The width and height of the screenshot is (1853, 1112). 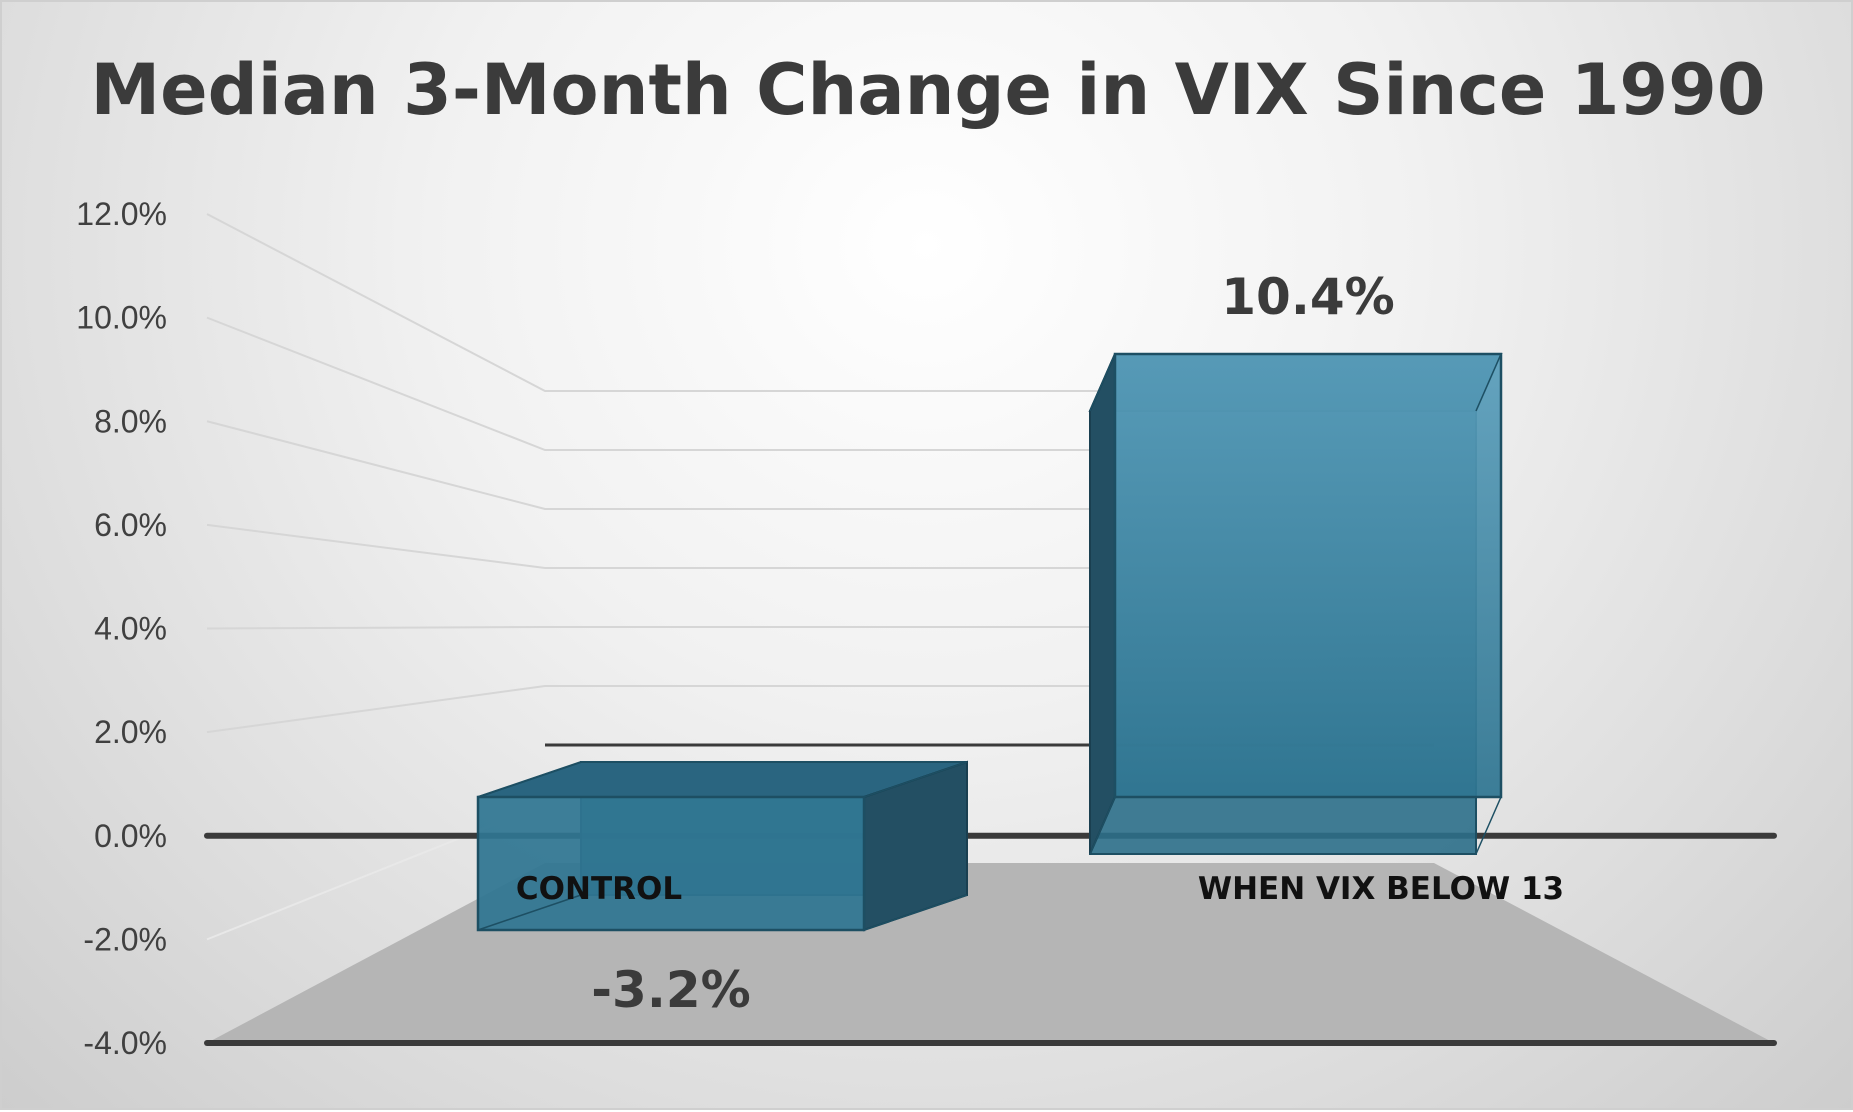 I want to click on y-tick-label: 8.0%, so click(x=130, y=421).